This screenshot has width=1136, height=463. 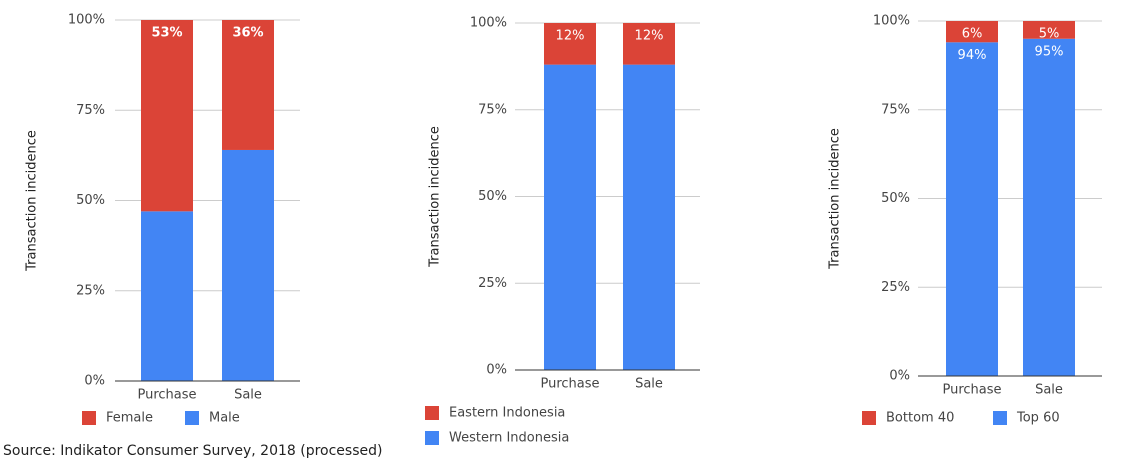 I want to click on value-label: 94%, so click(x=972, y=55).